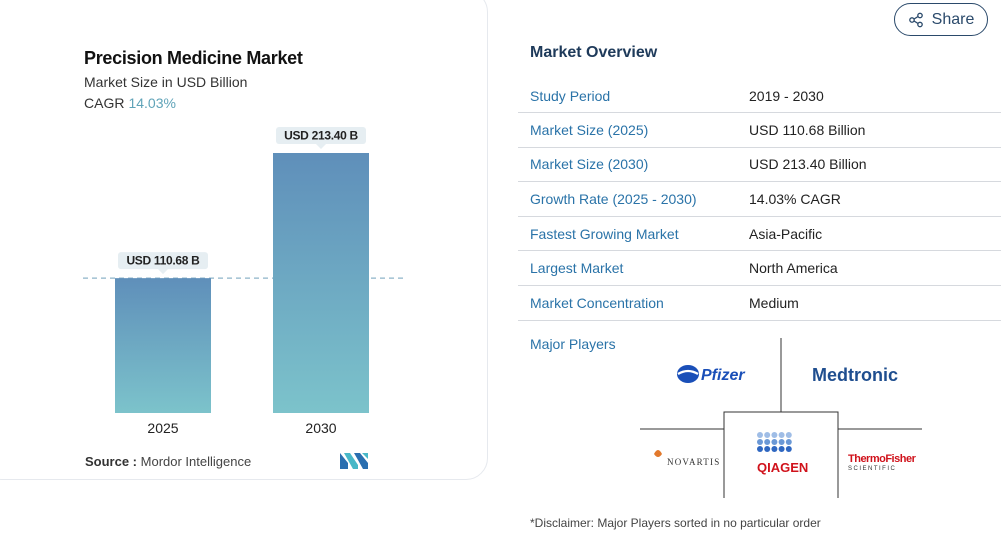 This screenshot has width=1006, height=544. Describe the element at coordinates (163, 345) in the screenshot. I see `bar-2025` at that location.